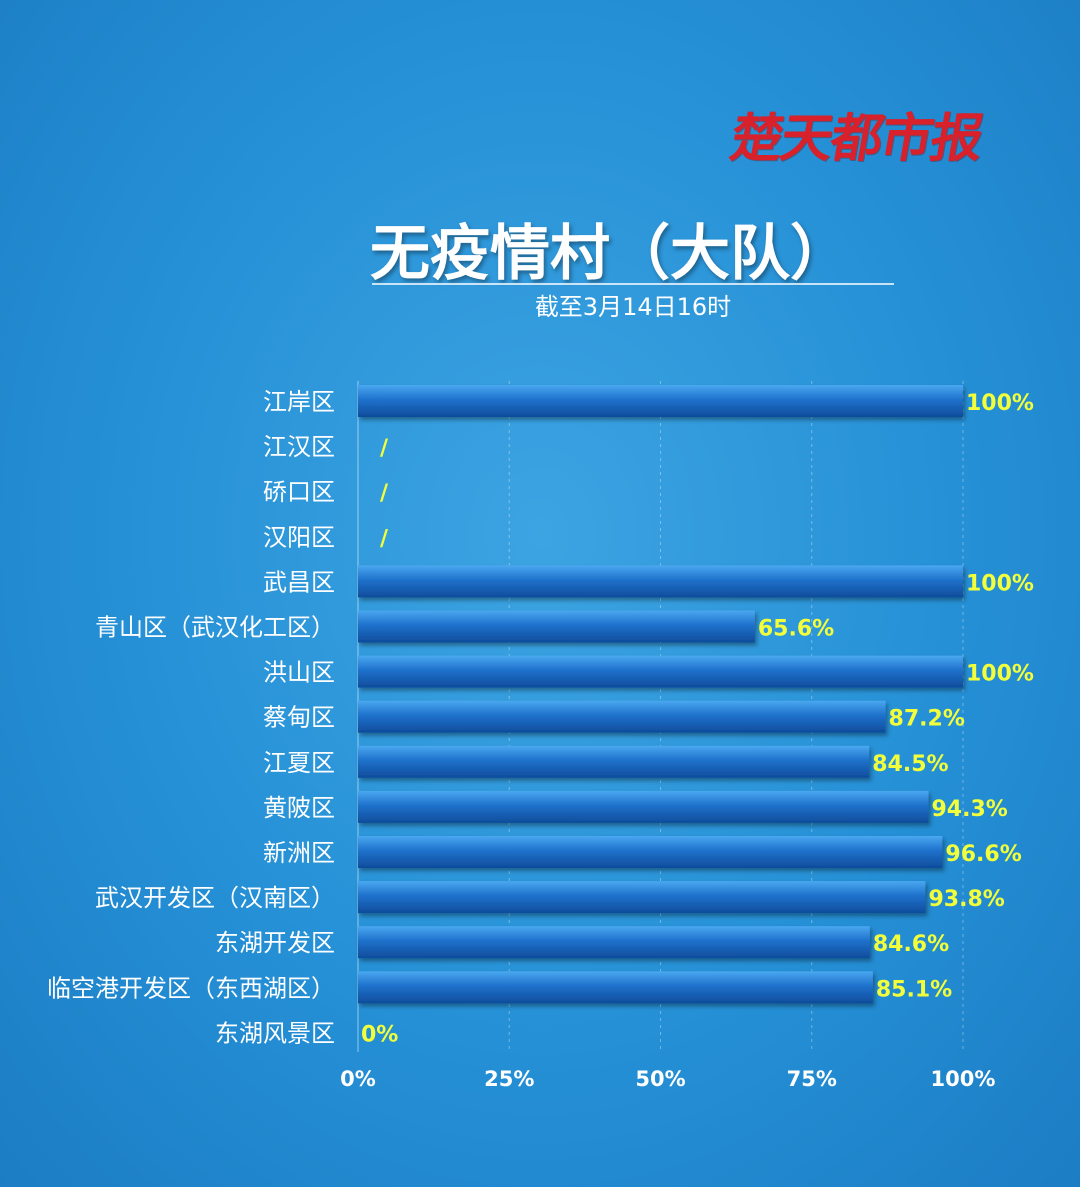 This screenshot has height=1187, width=1080. Describe the element at coordinates (509, 1079) in the screenshot. I see `x-tick-label: 25%` at that location.